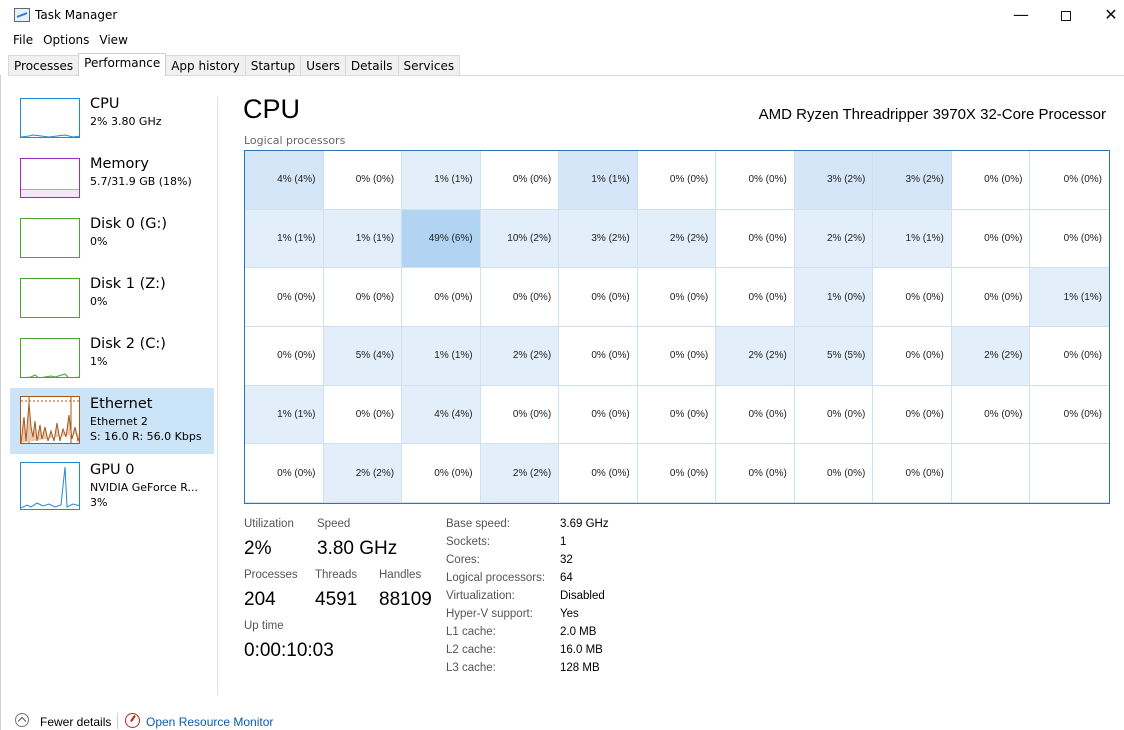  Describe the element at coordinates (122, 64) in the screenshot. I see `tab-performance: Performance` at that location.